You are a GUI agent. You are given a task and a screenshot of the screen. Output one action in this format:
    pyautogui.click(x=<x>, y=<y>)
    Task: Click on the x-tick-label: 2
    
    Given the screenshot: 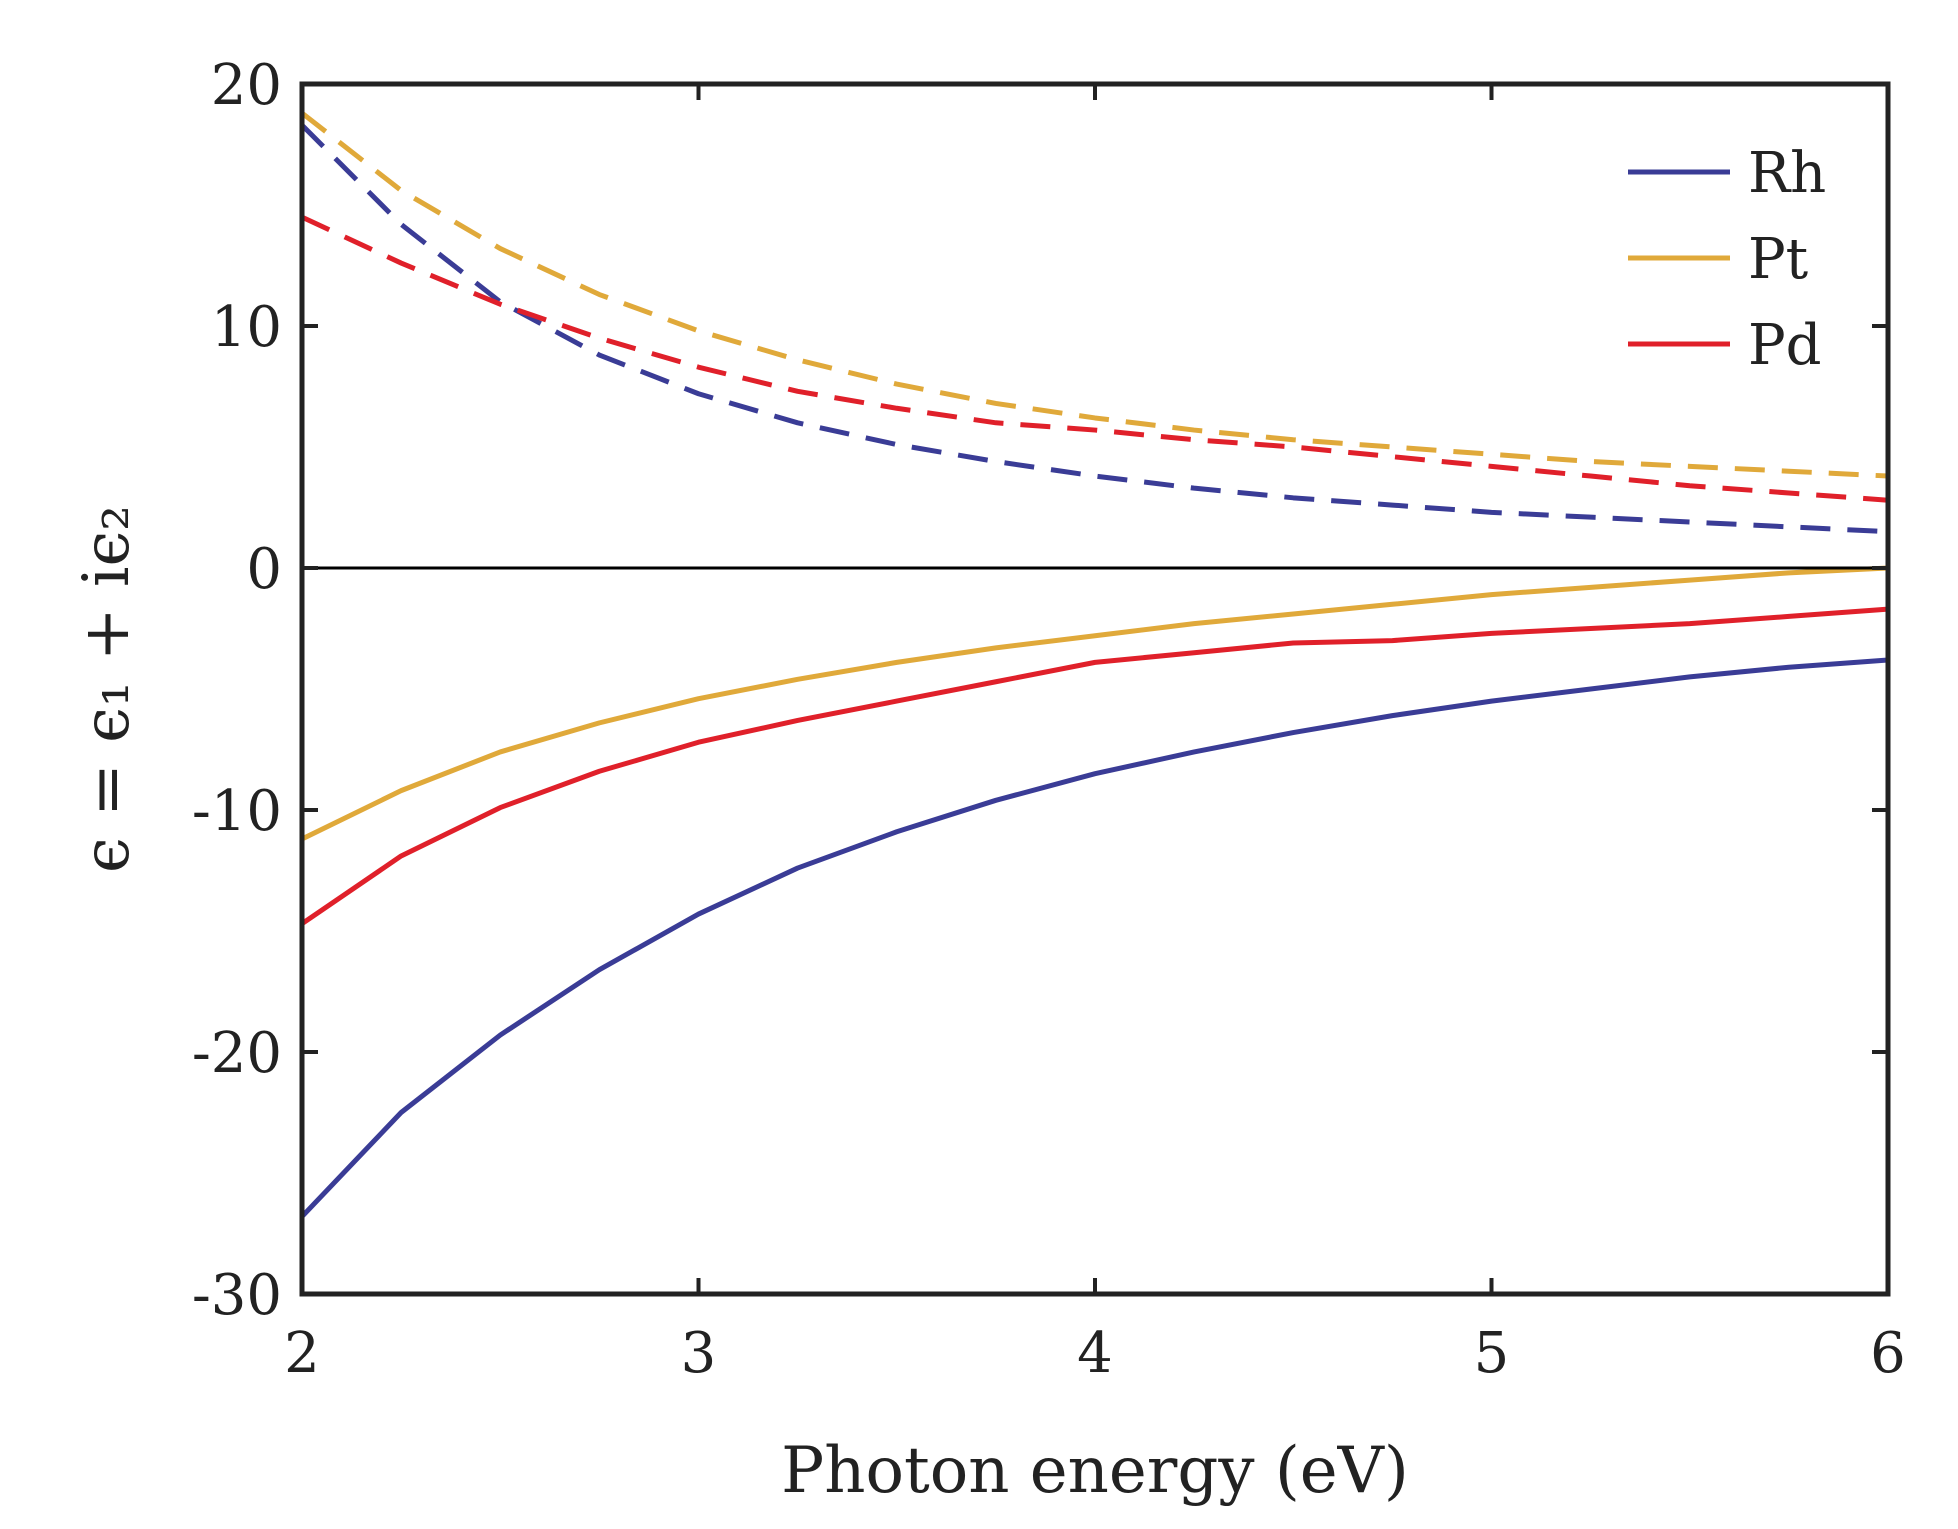 What is the action you would take?
    pyautogui.click(x=302, y=1353)
    